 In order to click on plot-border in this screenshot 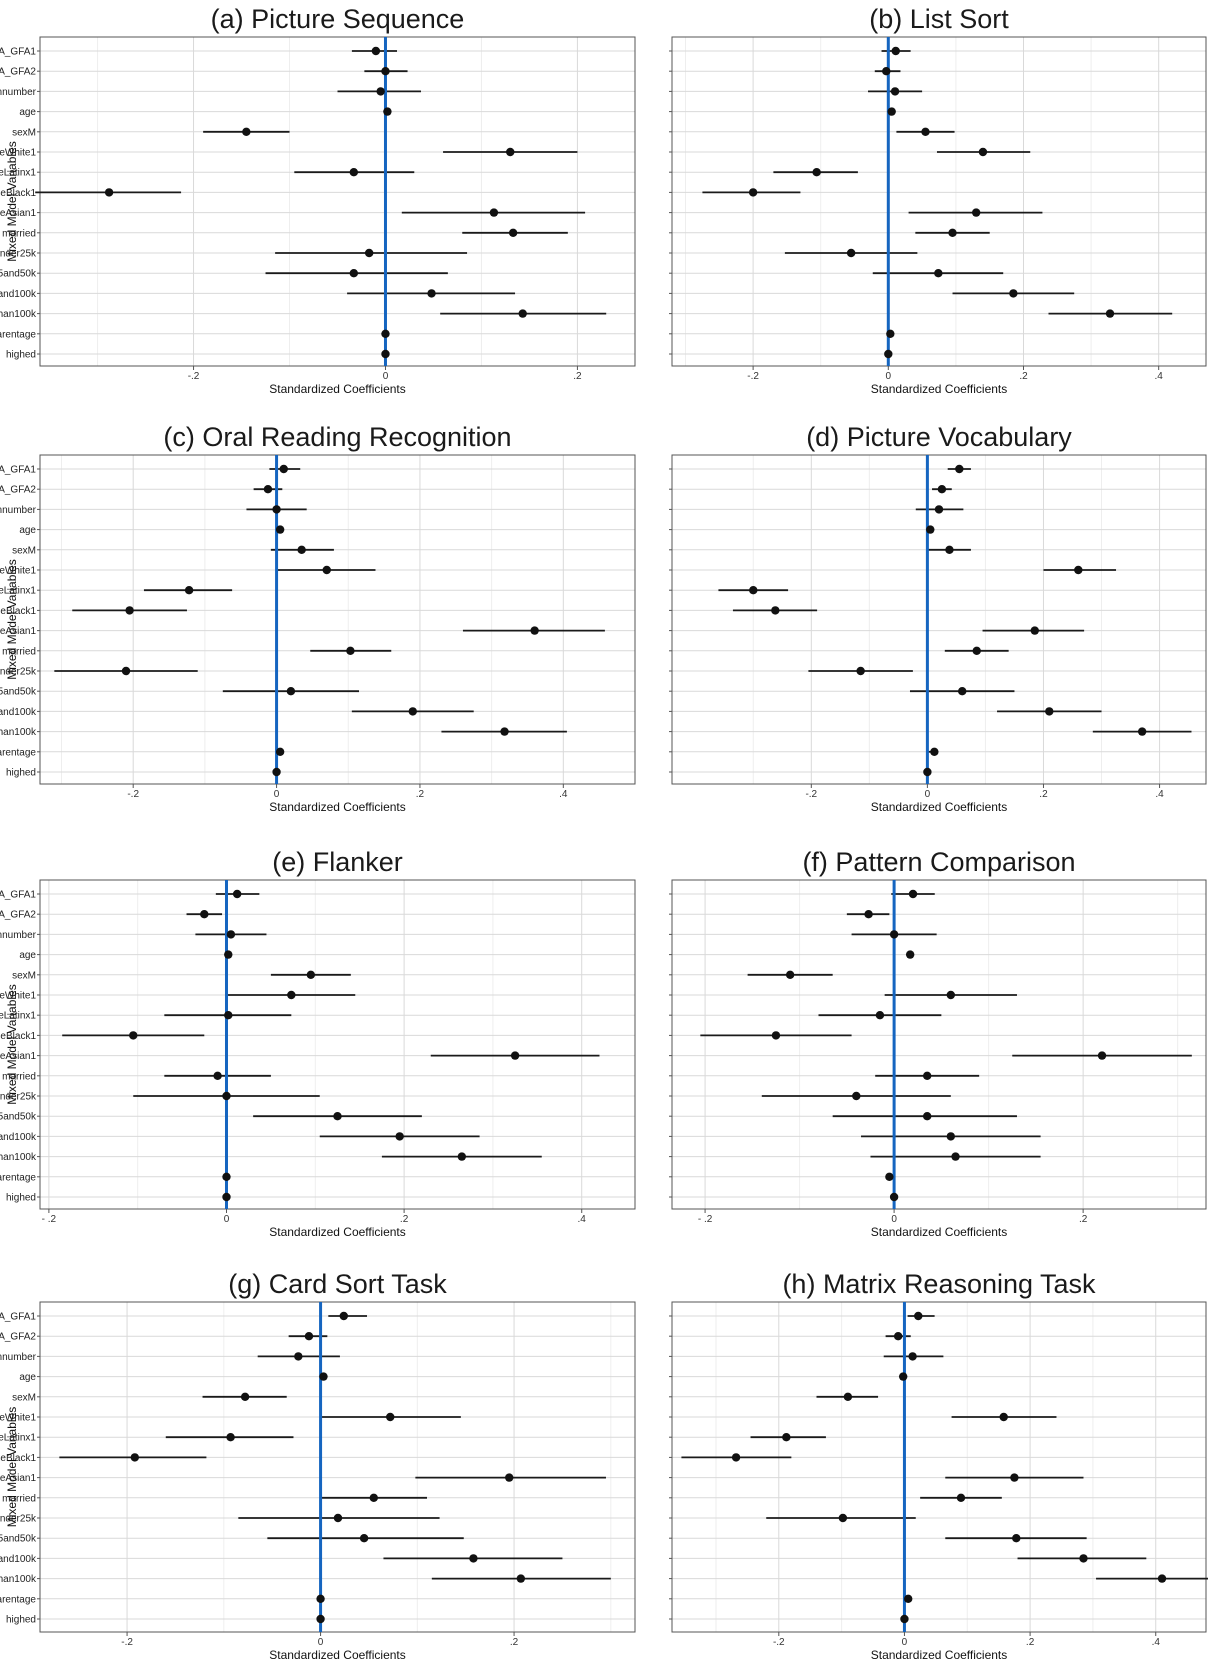, I will do `click(337, 619)`.